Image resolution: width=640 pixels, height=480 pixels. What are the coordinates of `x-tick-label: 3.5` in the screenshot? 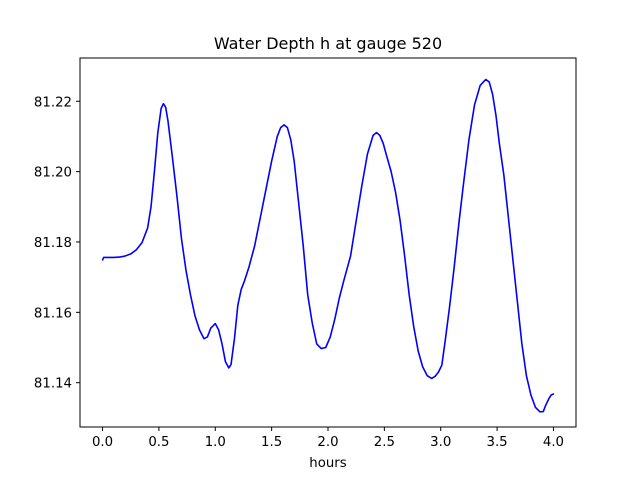 It's located at (497, 442).